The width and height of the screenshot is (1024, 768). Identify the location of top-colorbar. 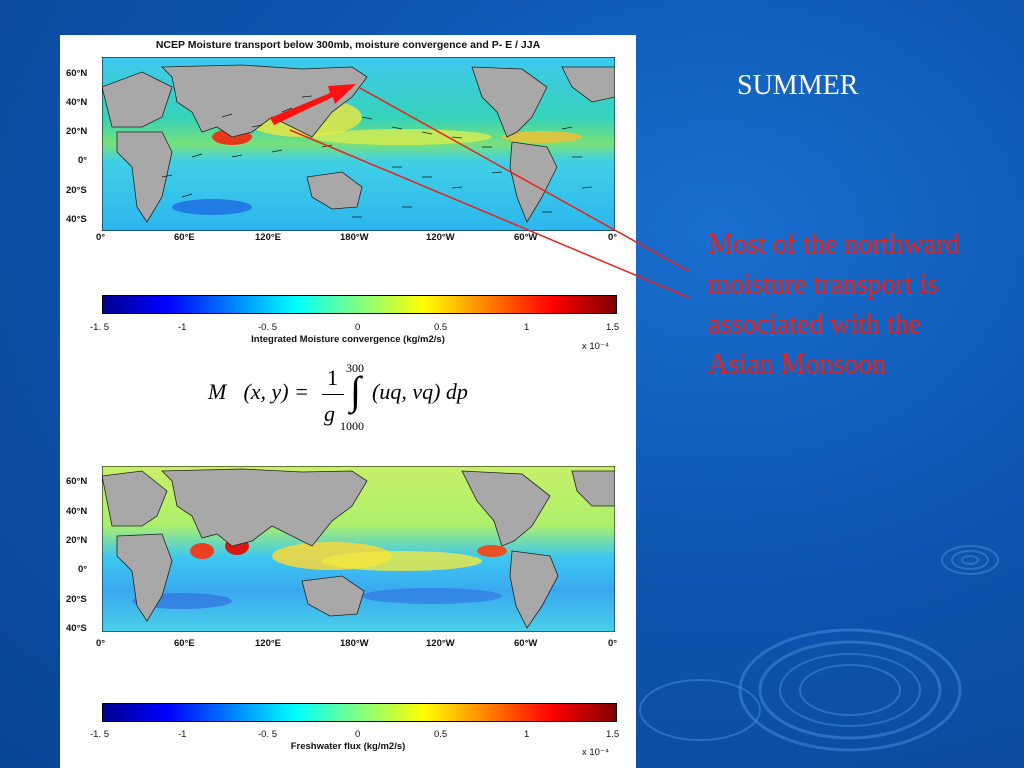
(359, 304).